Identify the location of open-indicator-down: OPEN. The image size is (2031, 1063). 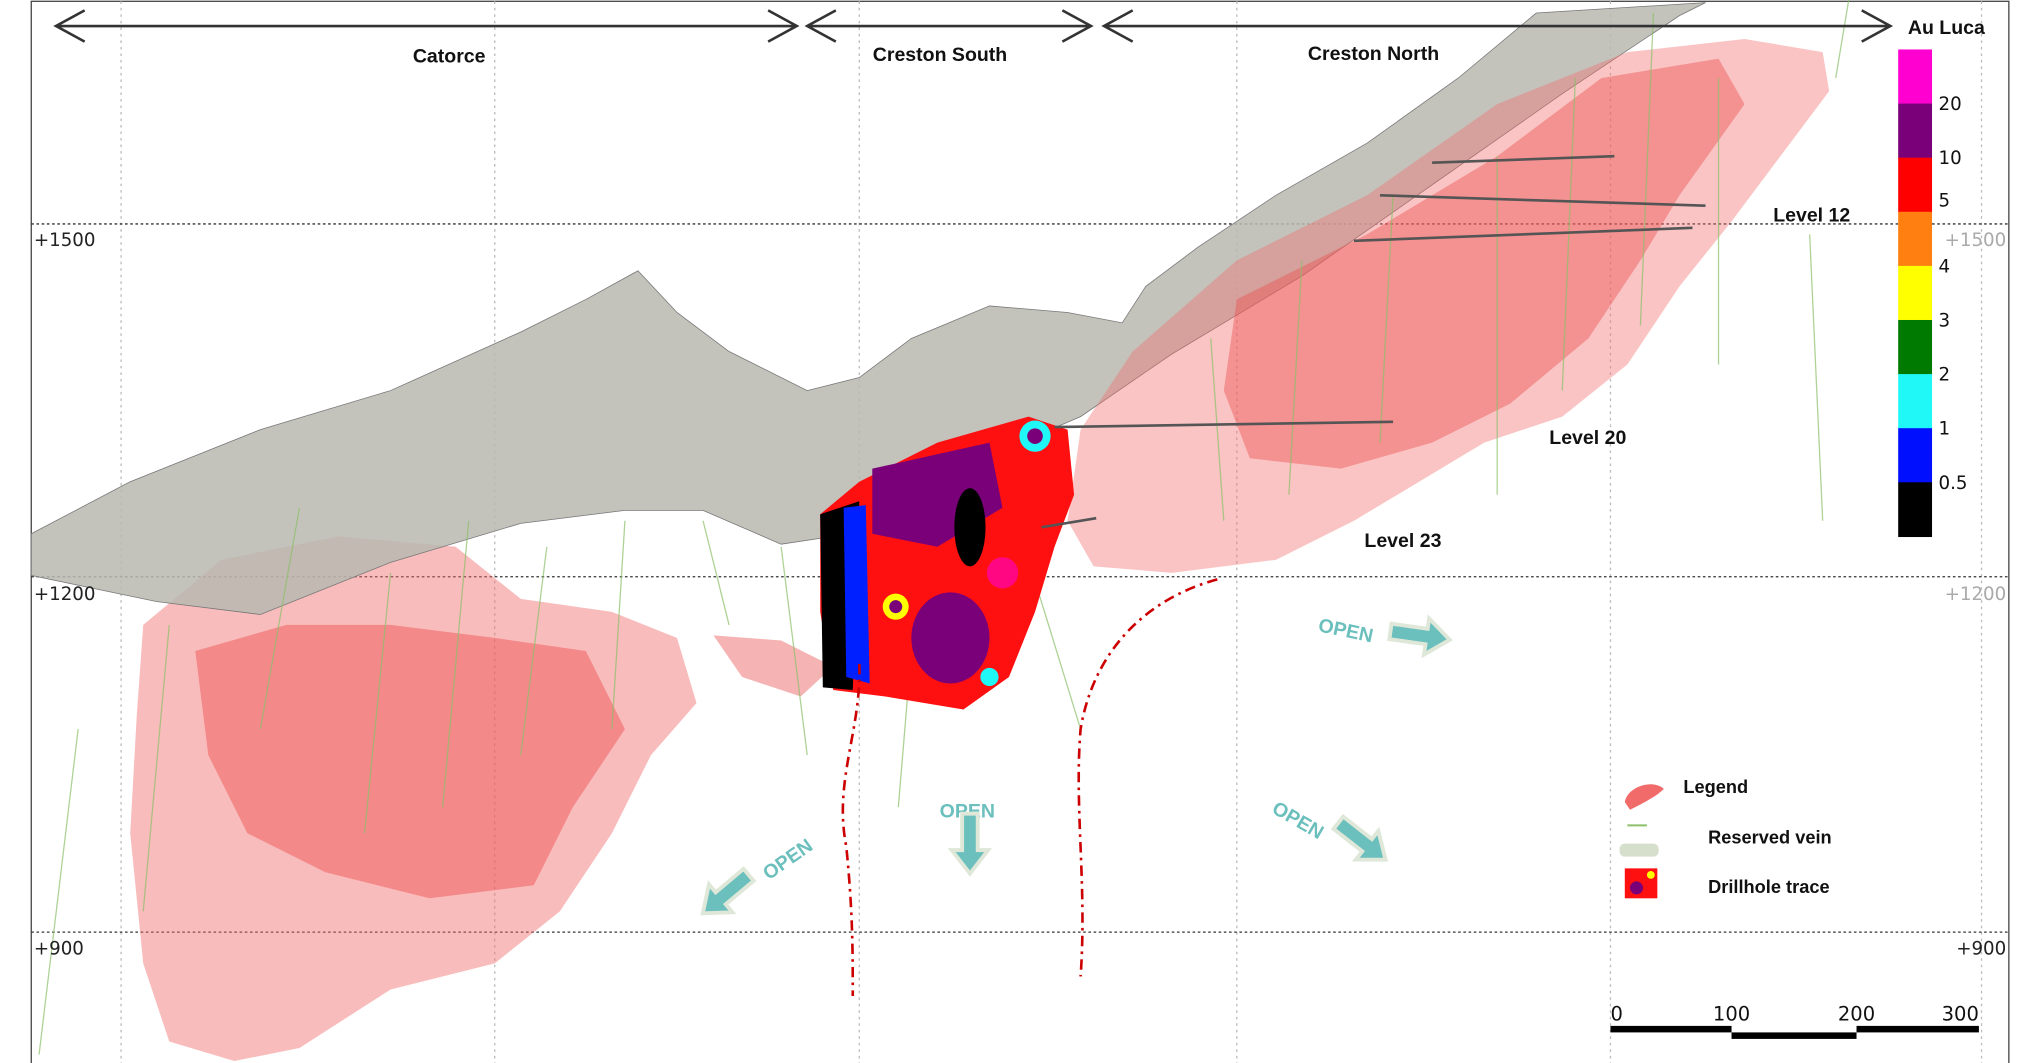
(967, 839).